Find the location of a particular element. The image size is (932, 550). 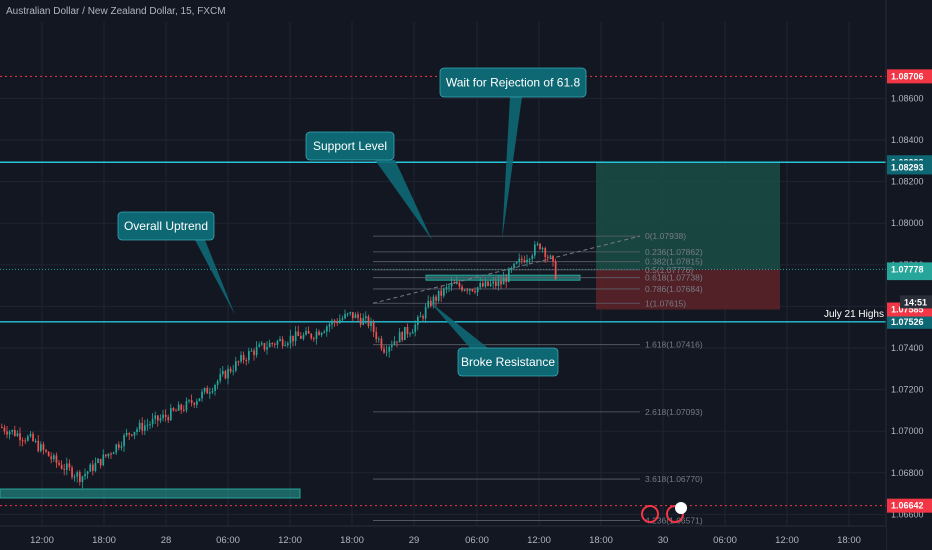

wait-rejection-box is located at coordinates (513, 82).